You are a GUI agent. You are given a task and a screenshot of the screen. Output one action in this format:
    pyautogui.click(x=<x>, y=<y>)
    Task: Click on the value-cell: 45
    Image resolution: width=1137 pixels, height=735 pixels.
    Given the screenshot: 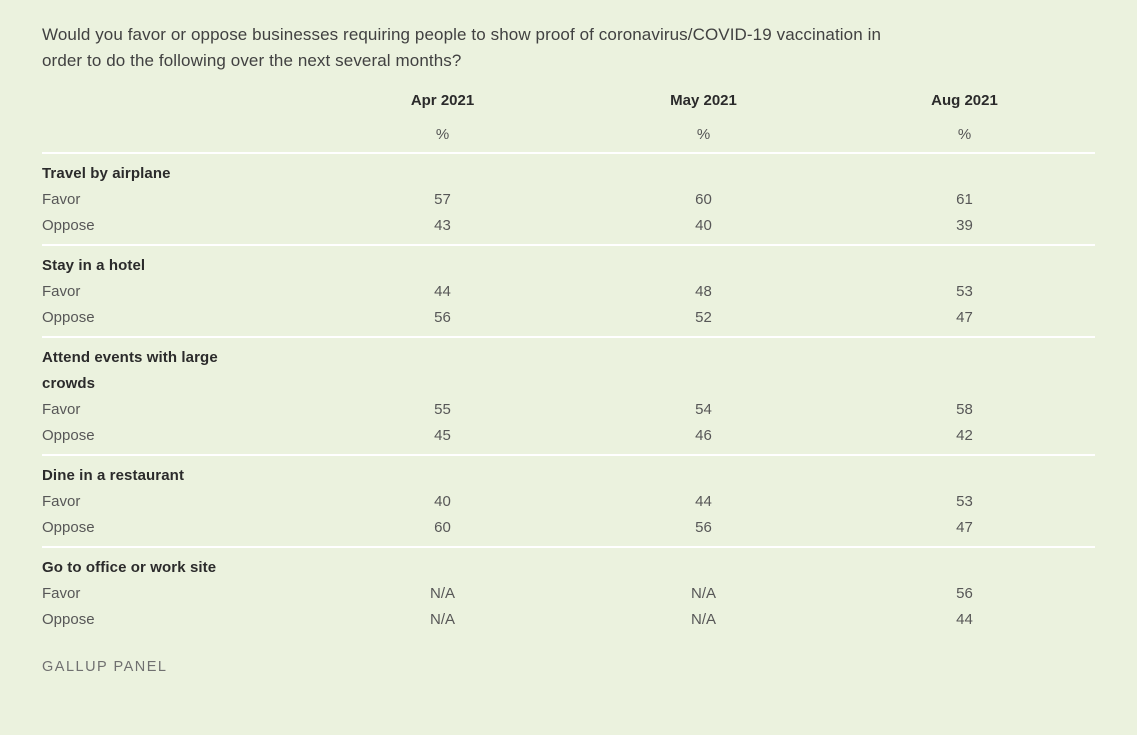 What is the action you would take?
    pyautogui.click(x=442, y=435)
    